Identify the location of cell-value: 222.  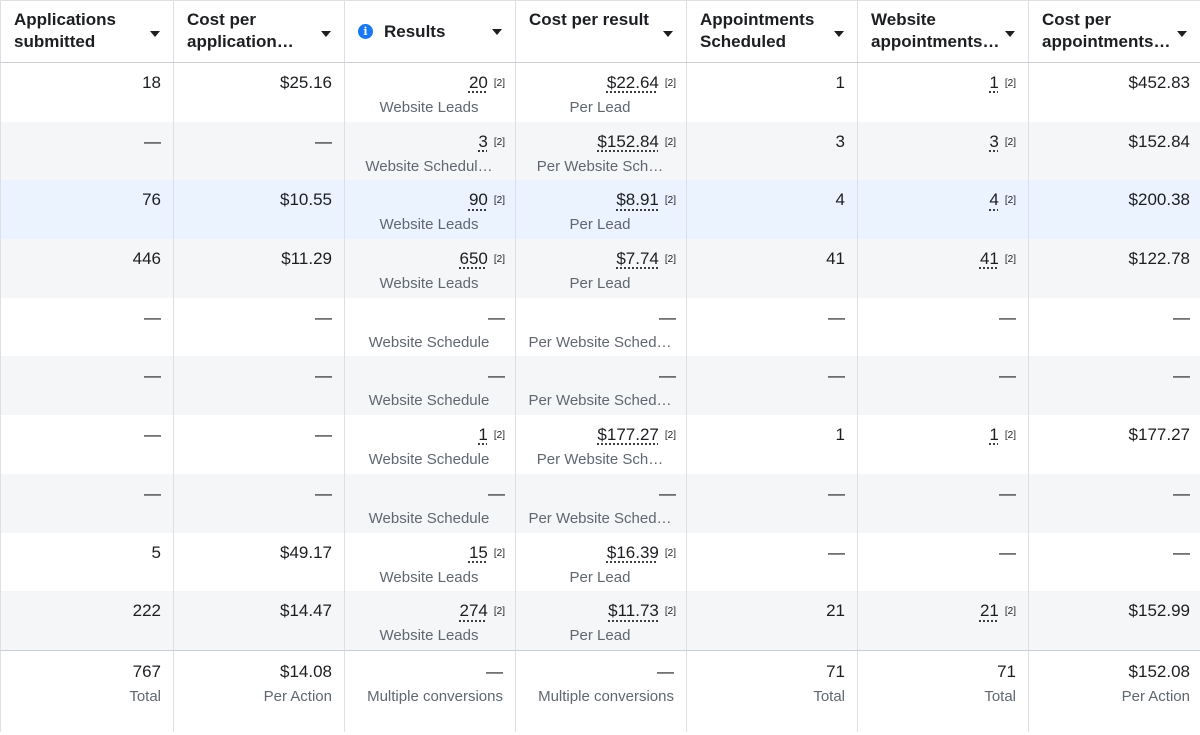
(146, 611).